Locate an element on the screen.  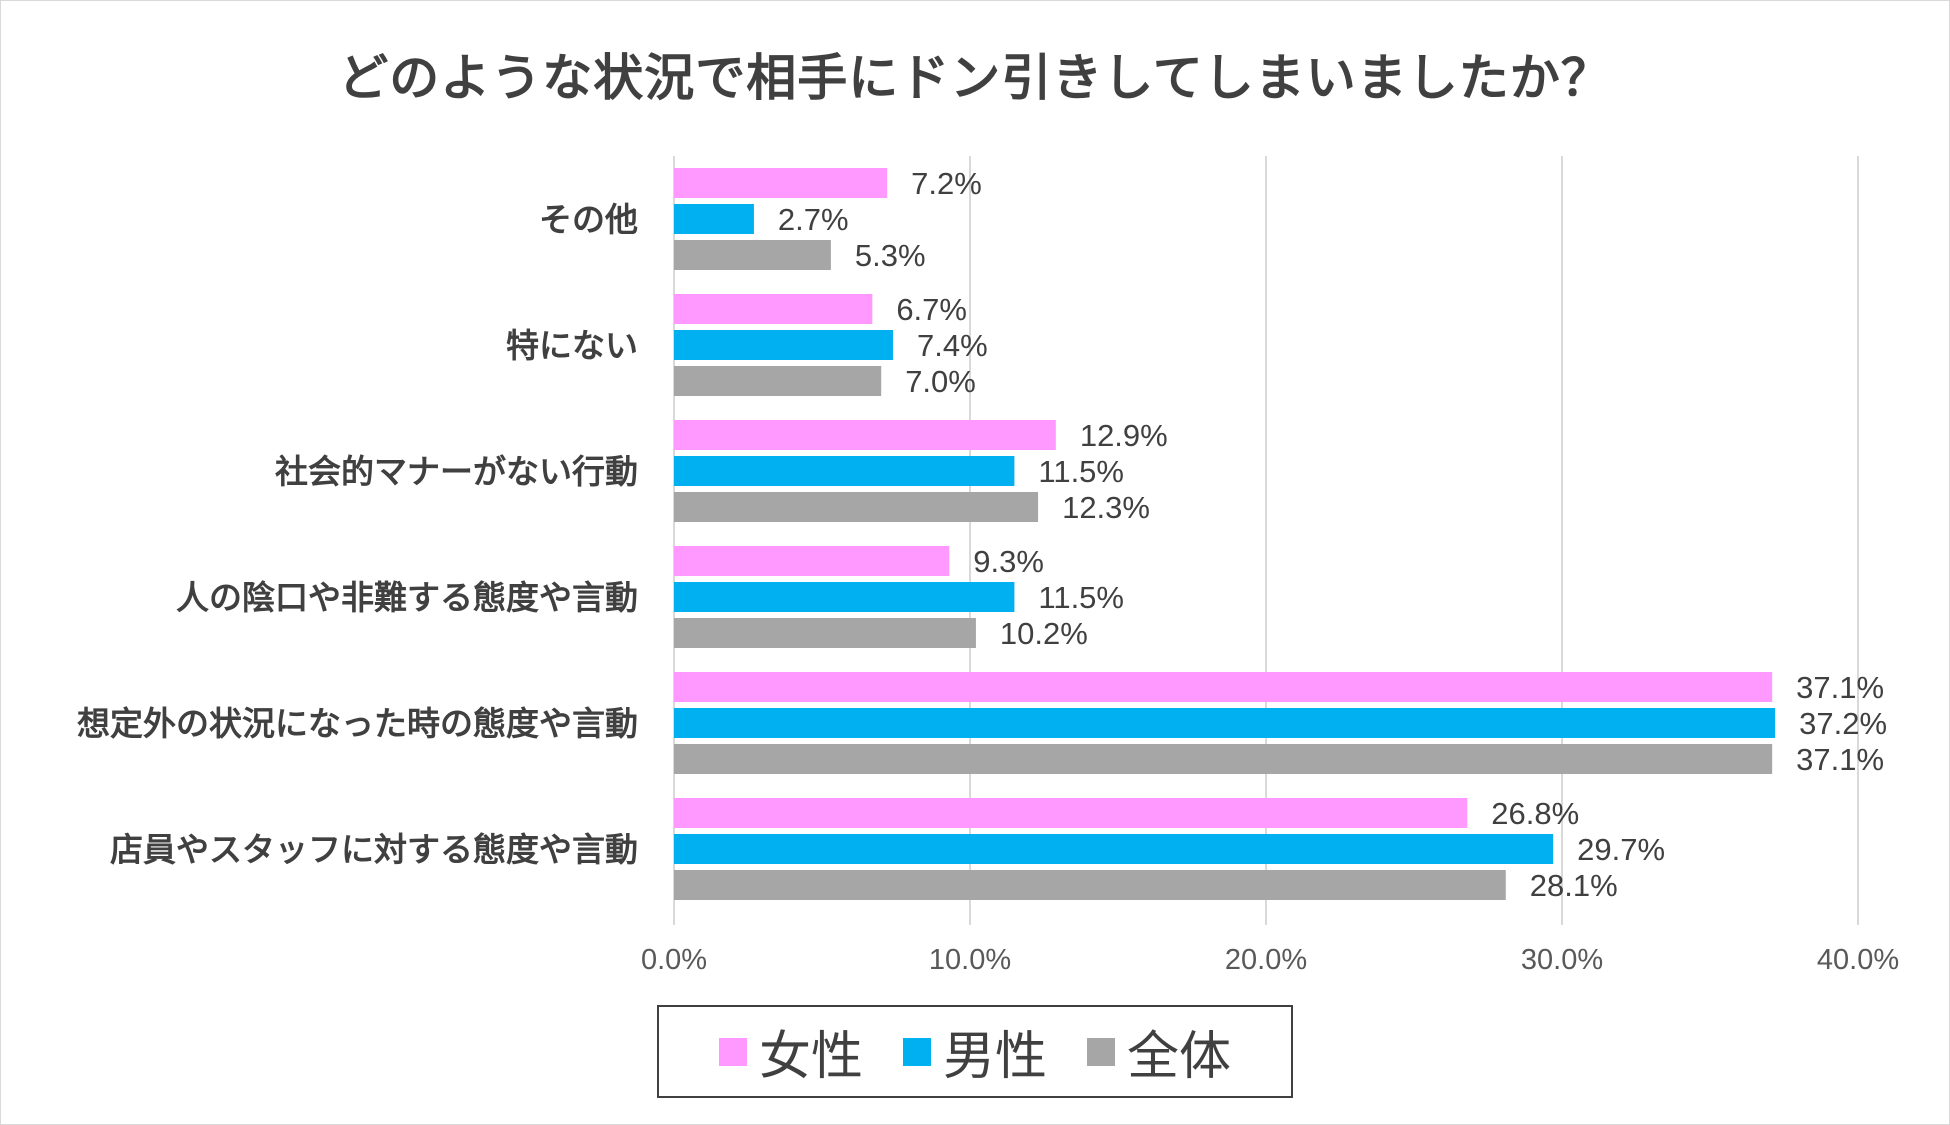
data-label-0-2: 5.3% is located at coordinates (890, 255).